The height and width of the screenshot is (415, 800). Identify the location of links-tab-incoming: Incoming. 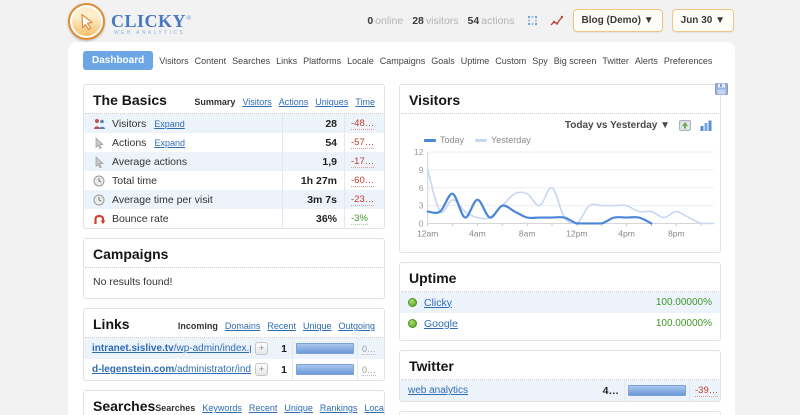
(197, 326).